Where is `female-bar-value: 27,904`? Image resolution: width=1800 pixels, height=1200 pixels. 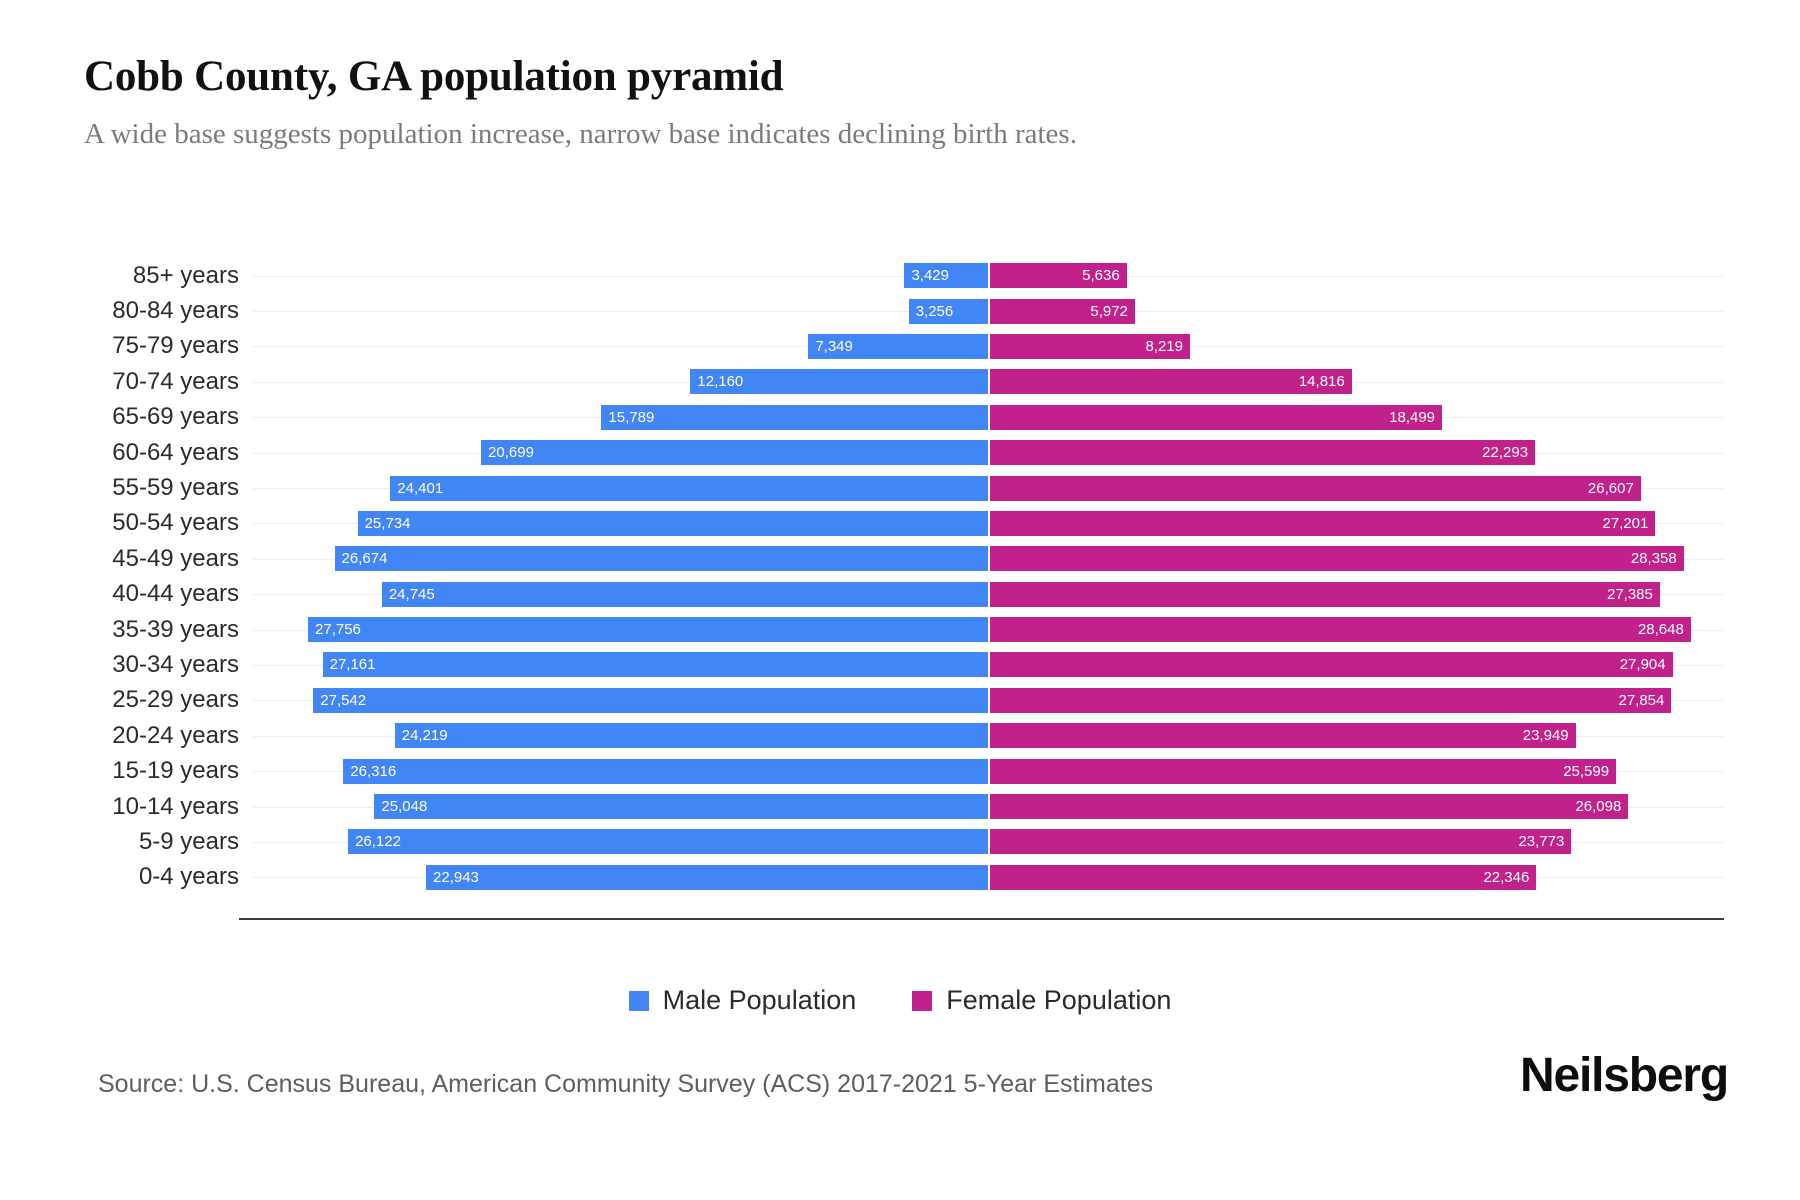
female-bar-value: 27,904 is located at coordinates (1642, 665).